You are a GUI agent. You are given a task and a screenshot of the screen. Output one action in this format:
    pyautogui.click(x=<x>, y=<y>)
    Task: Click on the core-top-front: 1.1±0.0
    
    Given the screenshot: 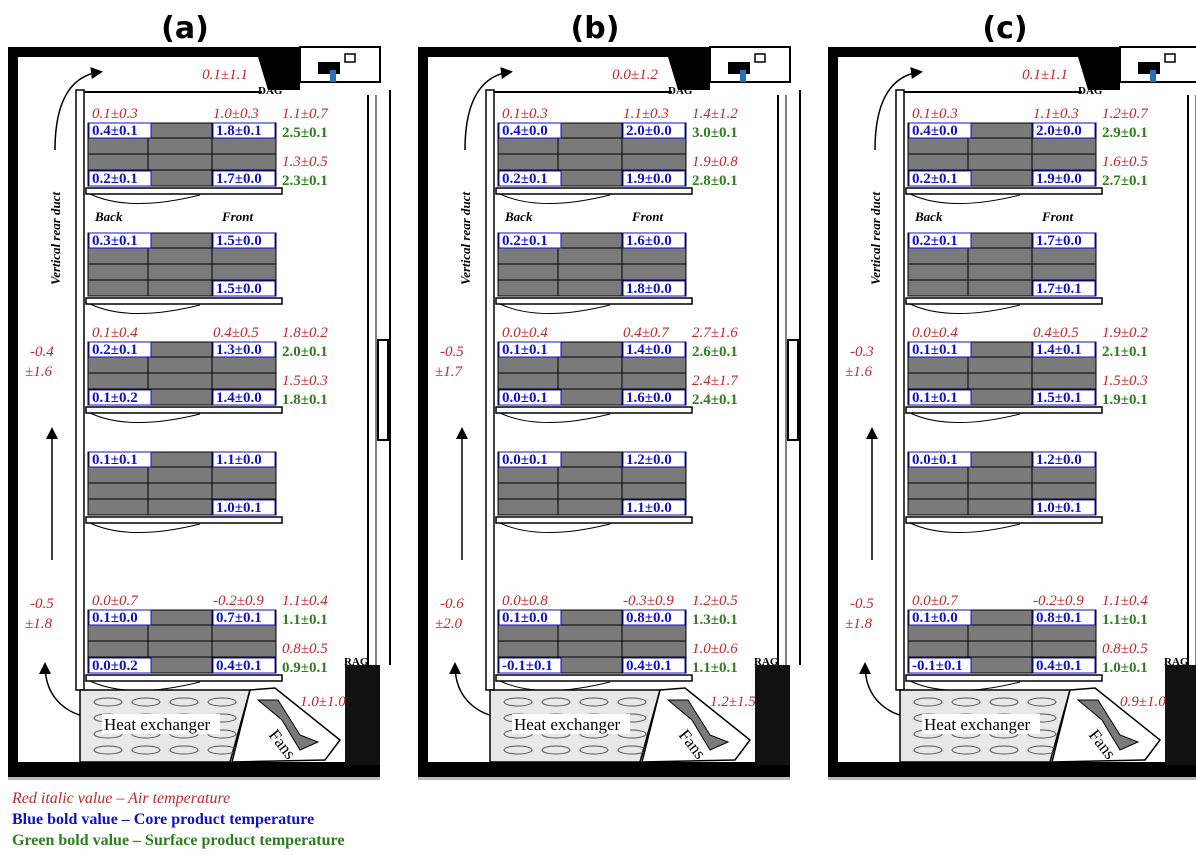 What is the action you would take?
    pyautogui.click(x=239, y=460)
    